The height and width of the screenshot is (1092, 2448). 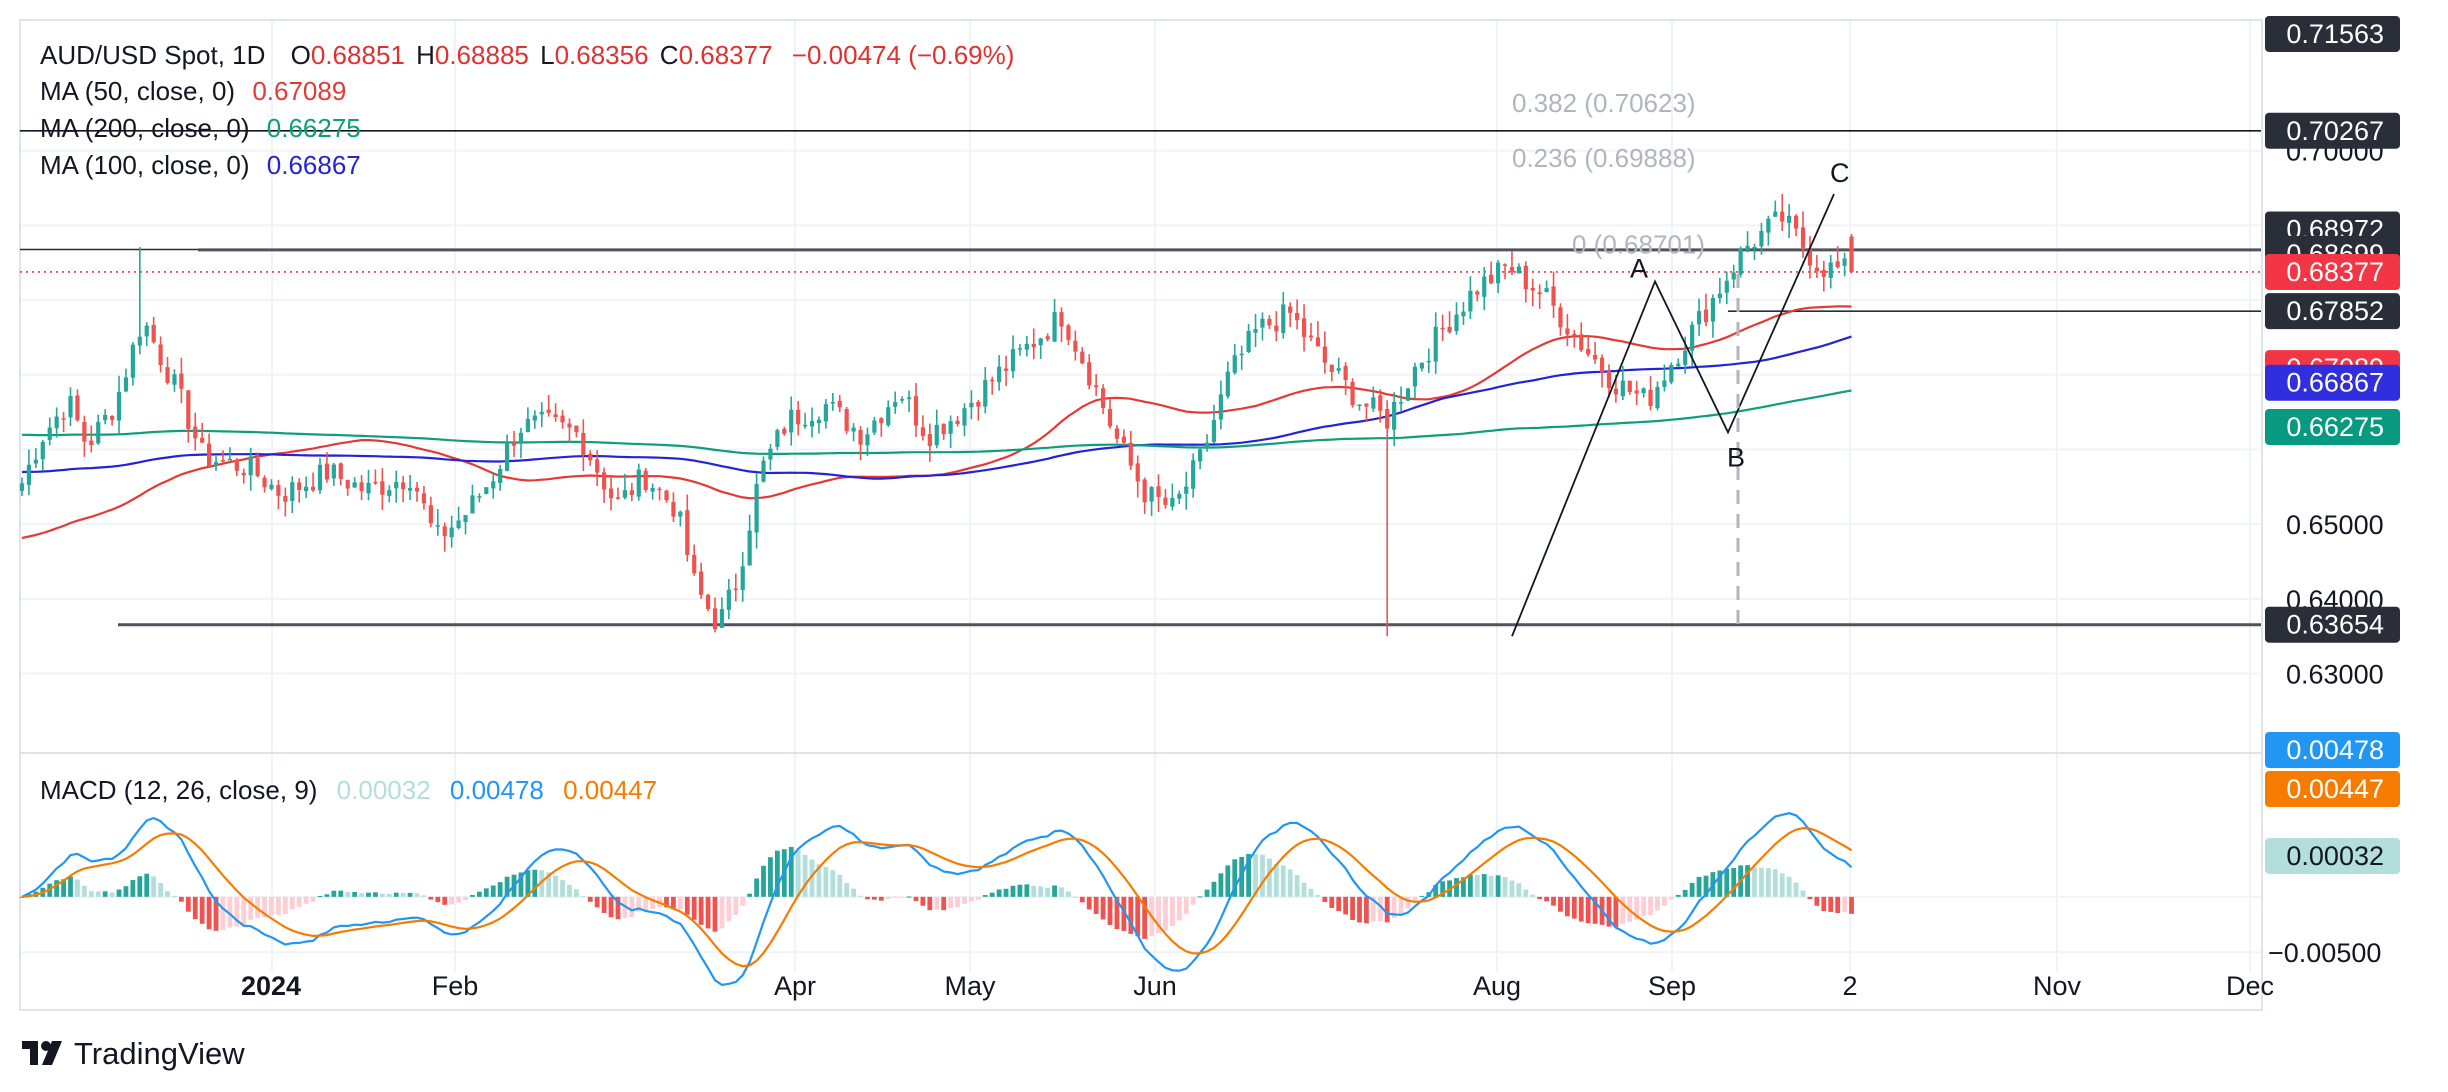 I want to click on macd-signal-value: 0.00447, so click(x=610, y=790).